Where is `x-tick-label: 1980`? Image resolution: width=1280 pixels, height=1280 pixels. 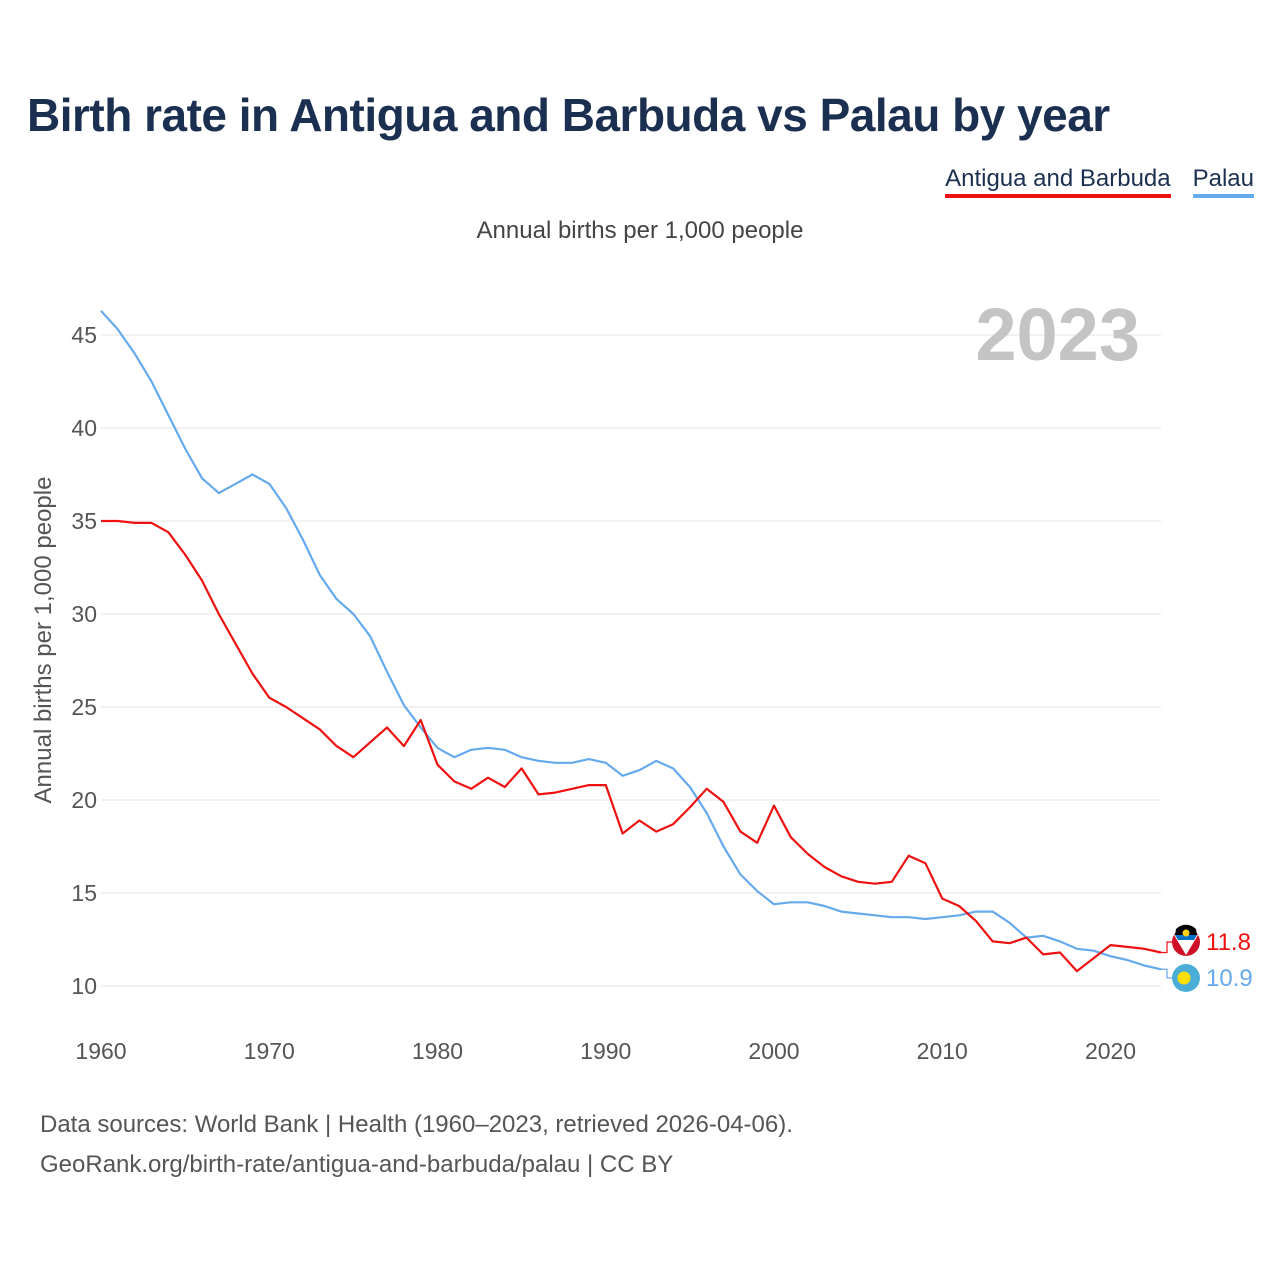
x-tick-label: 1980 is located at coordinates (437, 1051).